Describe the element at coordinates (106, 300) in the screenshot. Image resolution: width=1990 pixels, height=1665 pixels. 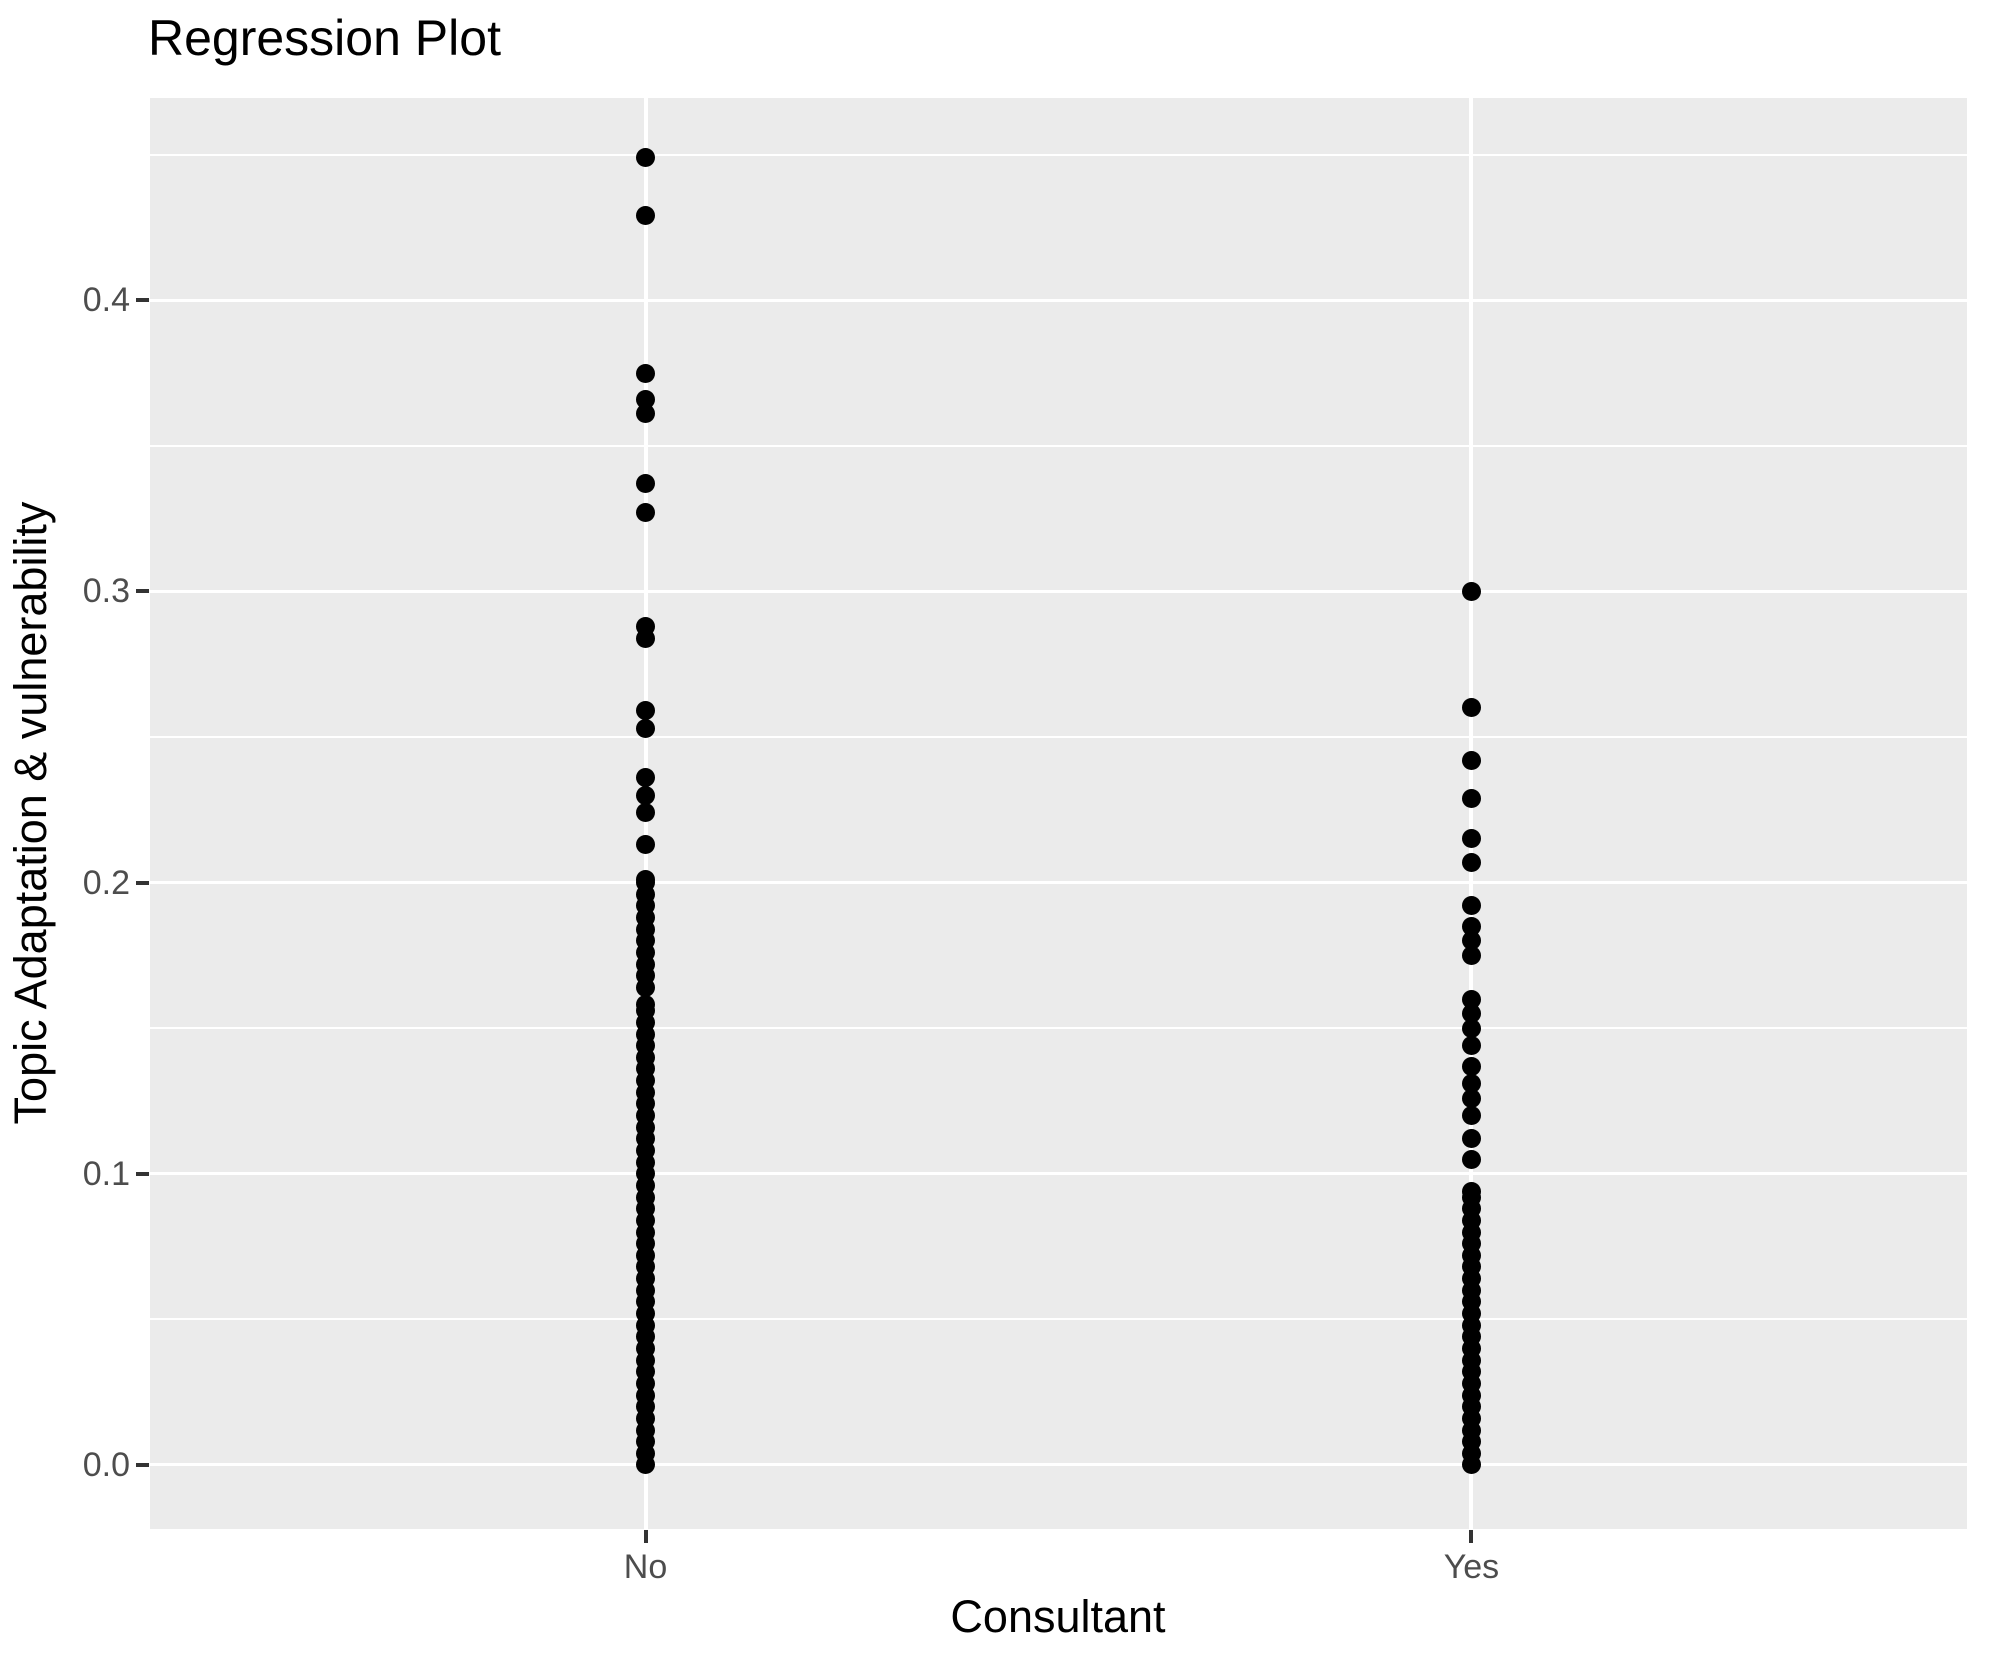
I see `y-tick-label: 0.4` at that location.